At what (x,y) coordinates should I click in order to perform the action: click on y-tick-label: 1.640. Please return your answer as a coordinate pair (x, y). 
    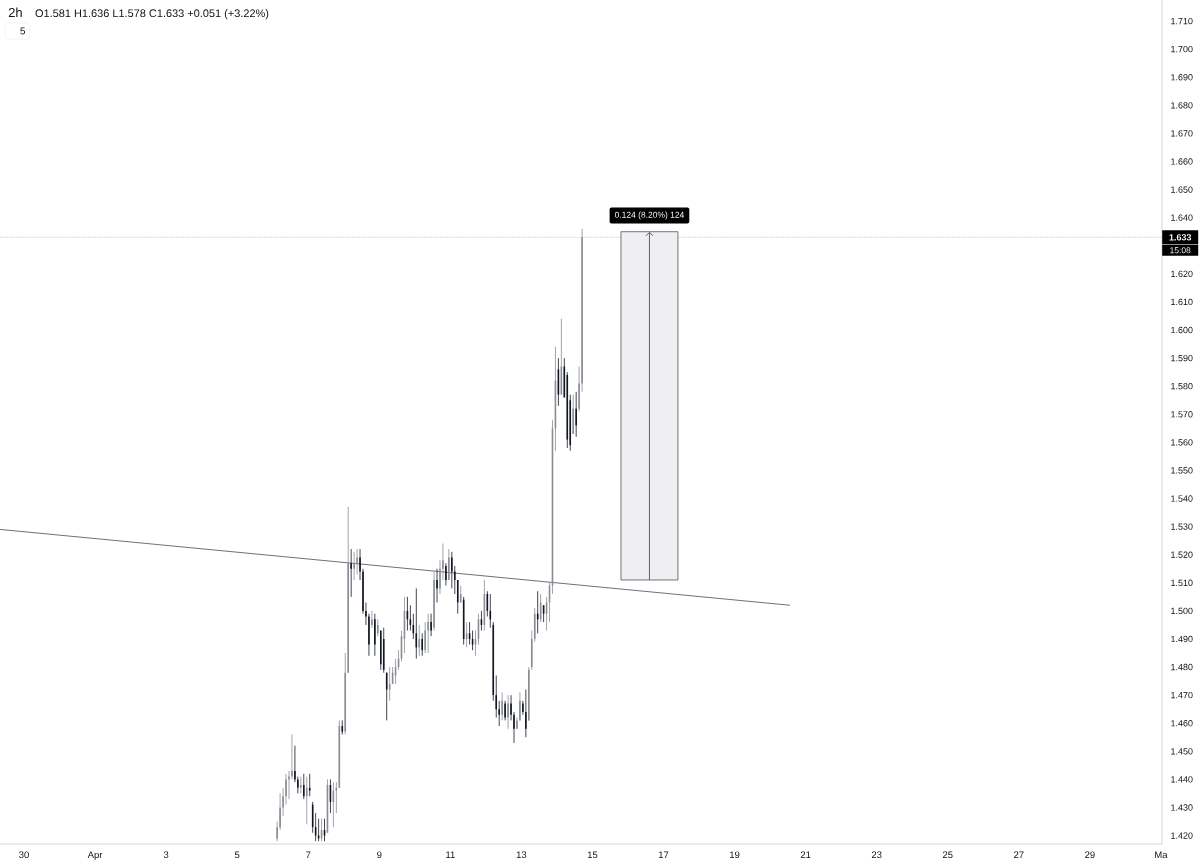
    Looking at the image, I should click on (1182, 217).